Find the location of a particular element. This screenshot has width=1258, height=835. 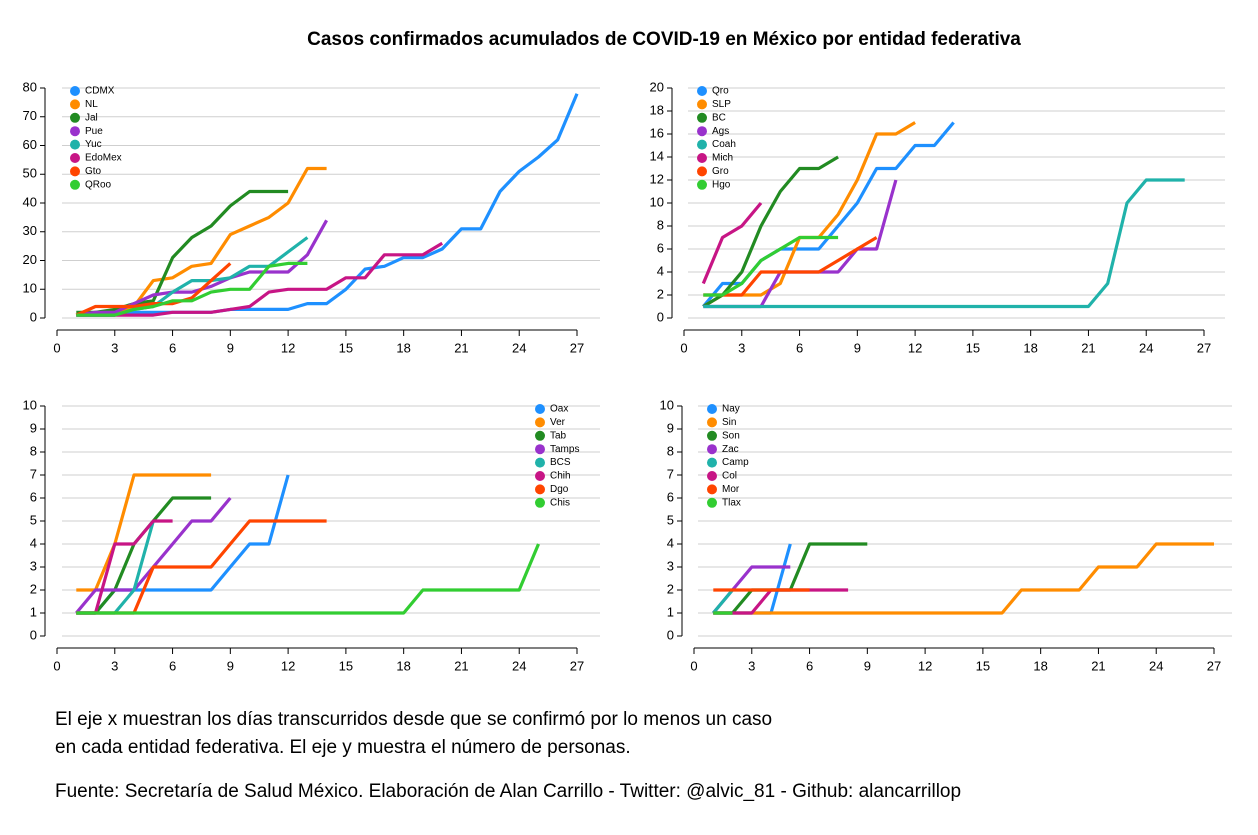

y-tick-label: 4 is located at coordinates (33, 542).